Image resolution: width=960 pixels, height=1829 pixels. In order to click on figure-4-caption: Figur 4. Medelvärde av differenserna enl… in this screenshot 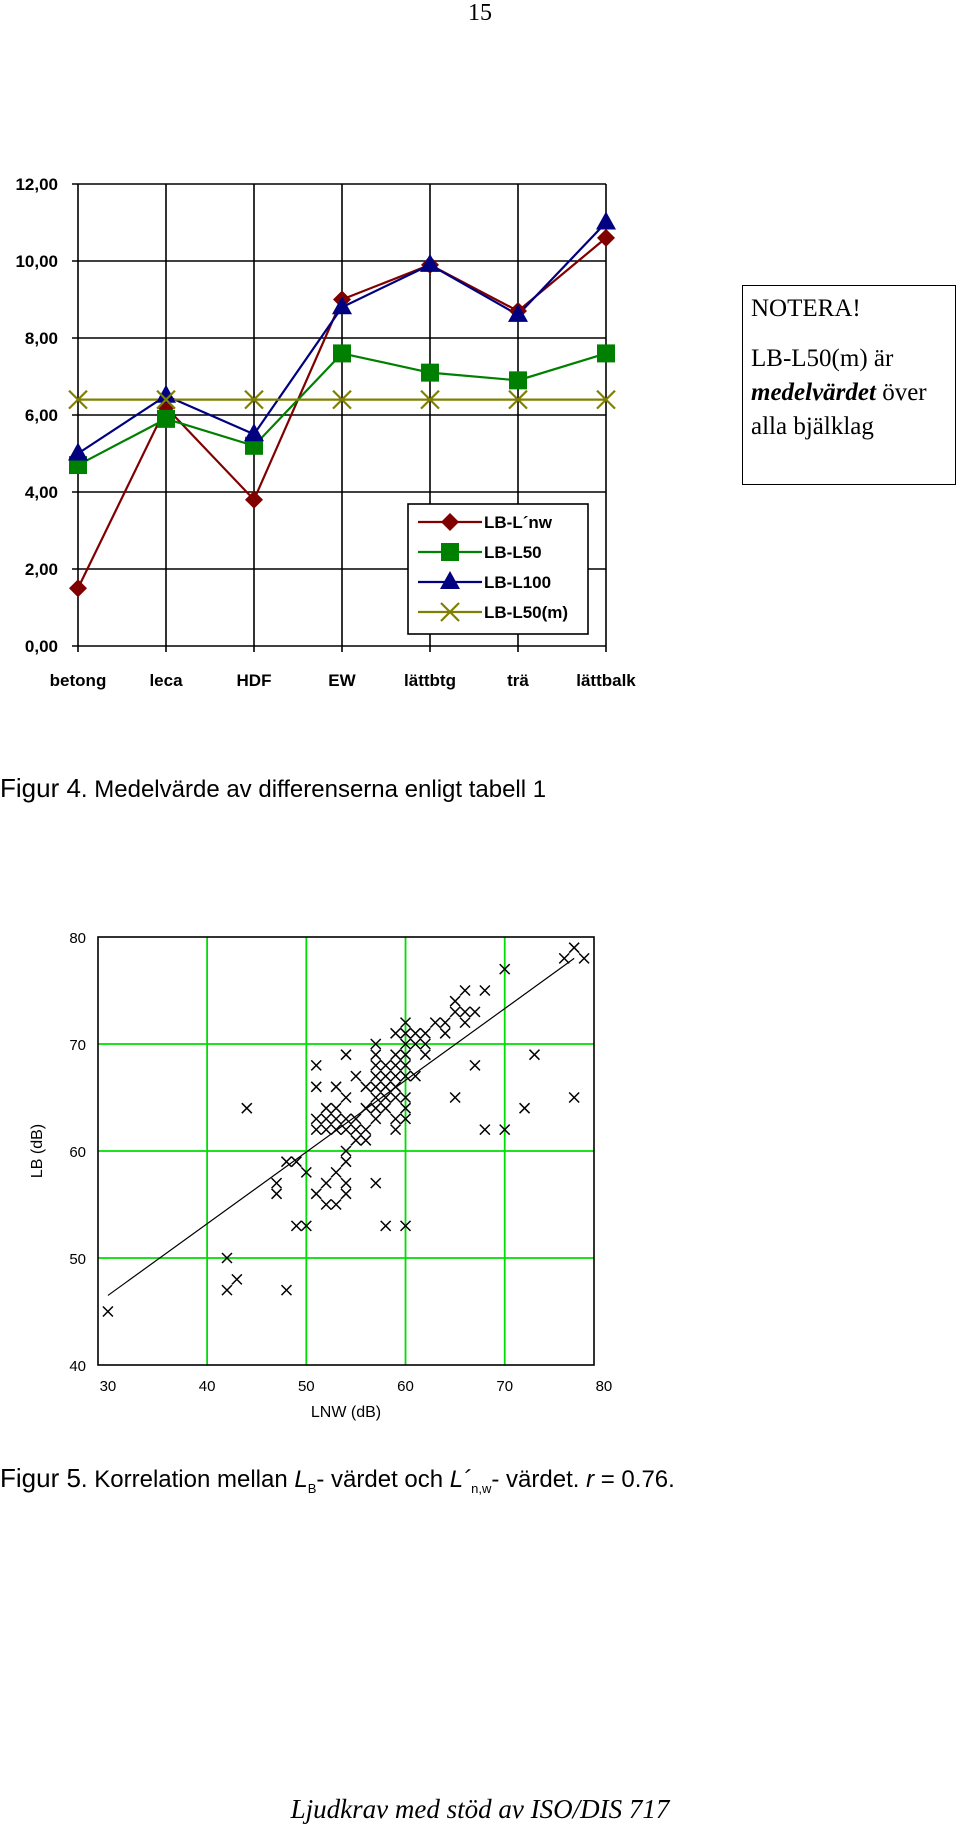, I will do `click(273, 788)`.